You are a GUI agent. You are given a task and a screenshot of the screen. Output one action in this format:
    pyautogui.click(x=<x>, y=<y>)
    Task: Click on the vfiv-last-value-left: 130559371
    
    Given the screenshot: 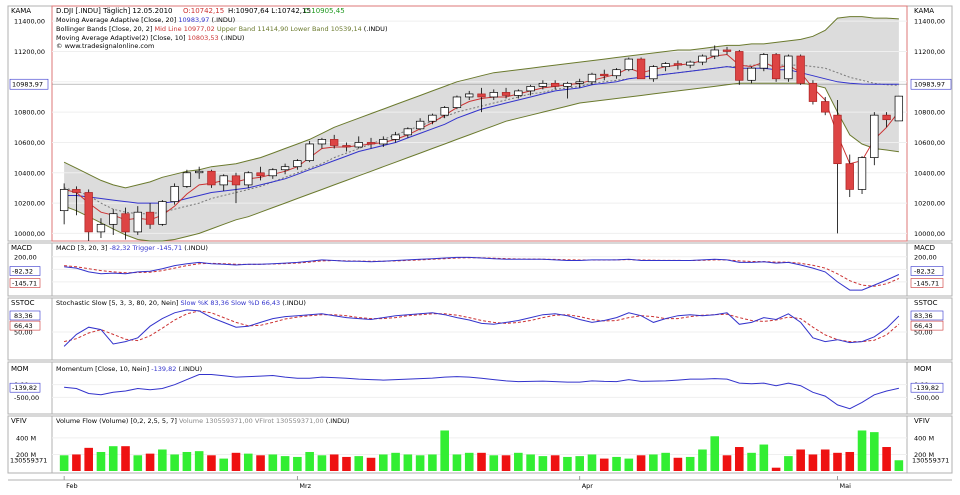 What is the action you would take?
    pyautogui.click(x=28, y=460)
    